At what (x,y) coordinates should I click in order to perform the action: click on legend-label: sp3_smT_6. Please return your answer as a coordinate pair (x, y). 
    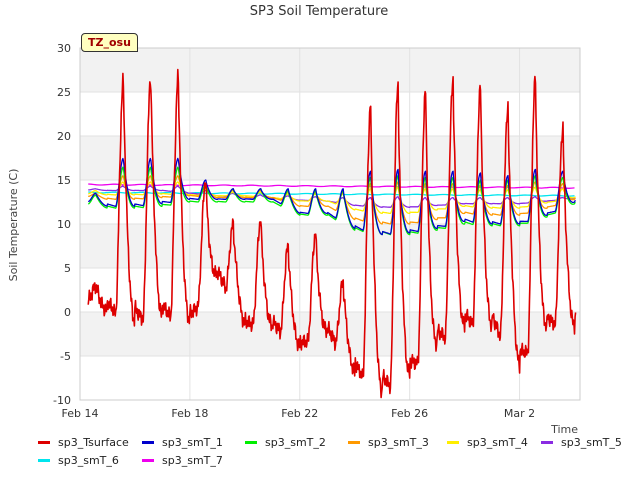
    Looking at the image, I should click on (88, 460).